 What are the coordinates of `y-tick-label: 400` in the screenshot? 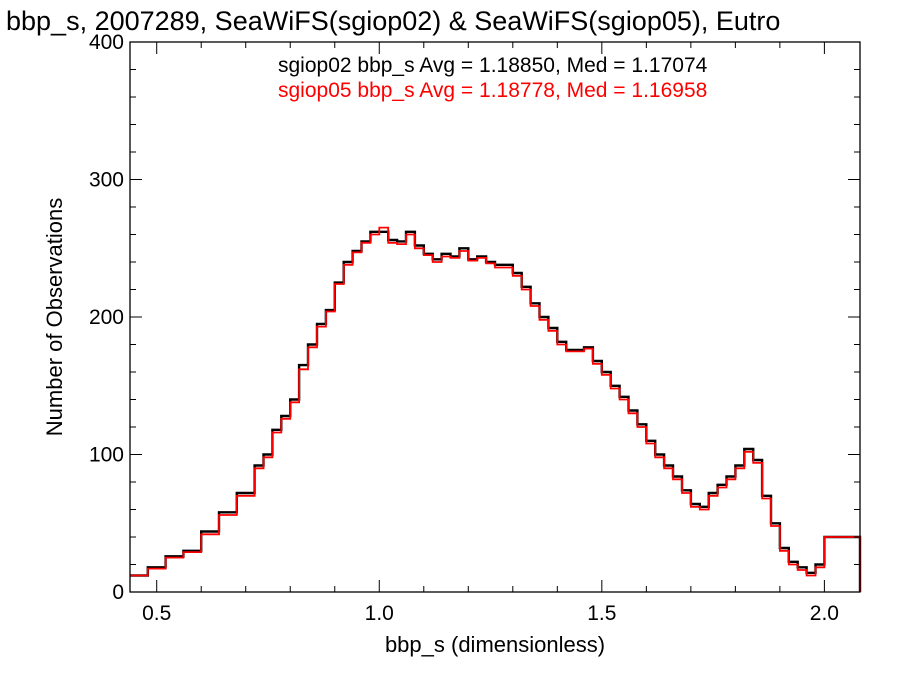 It's located at (106, 42).